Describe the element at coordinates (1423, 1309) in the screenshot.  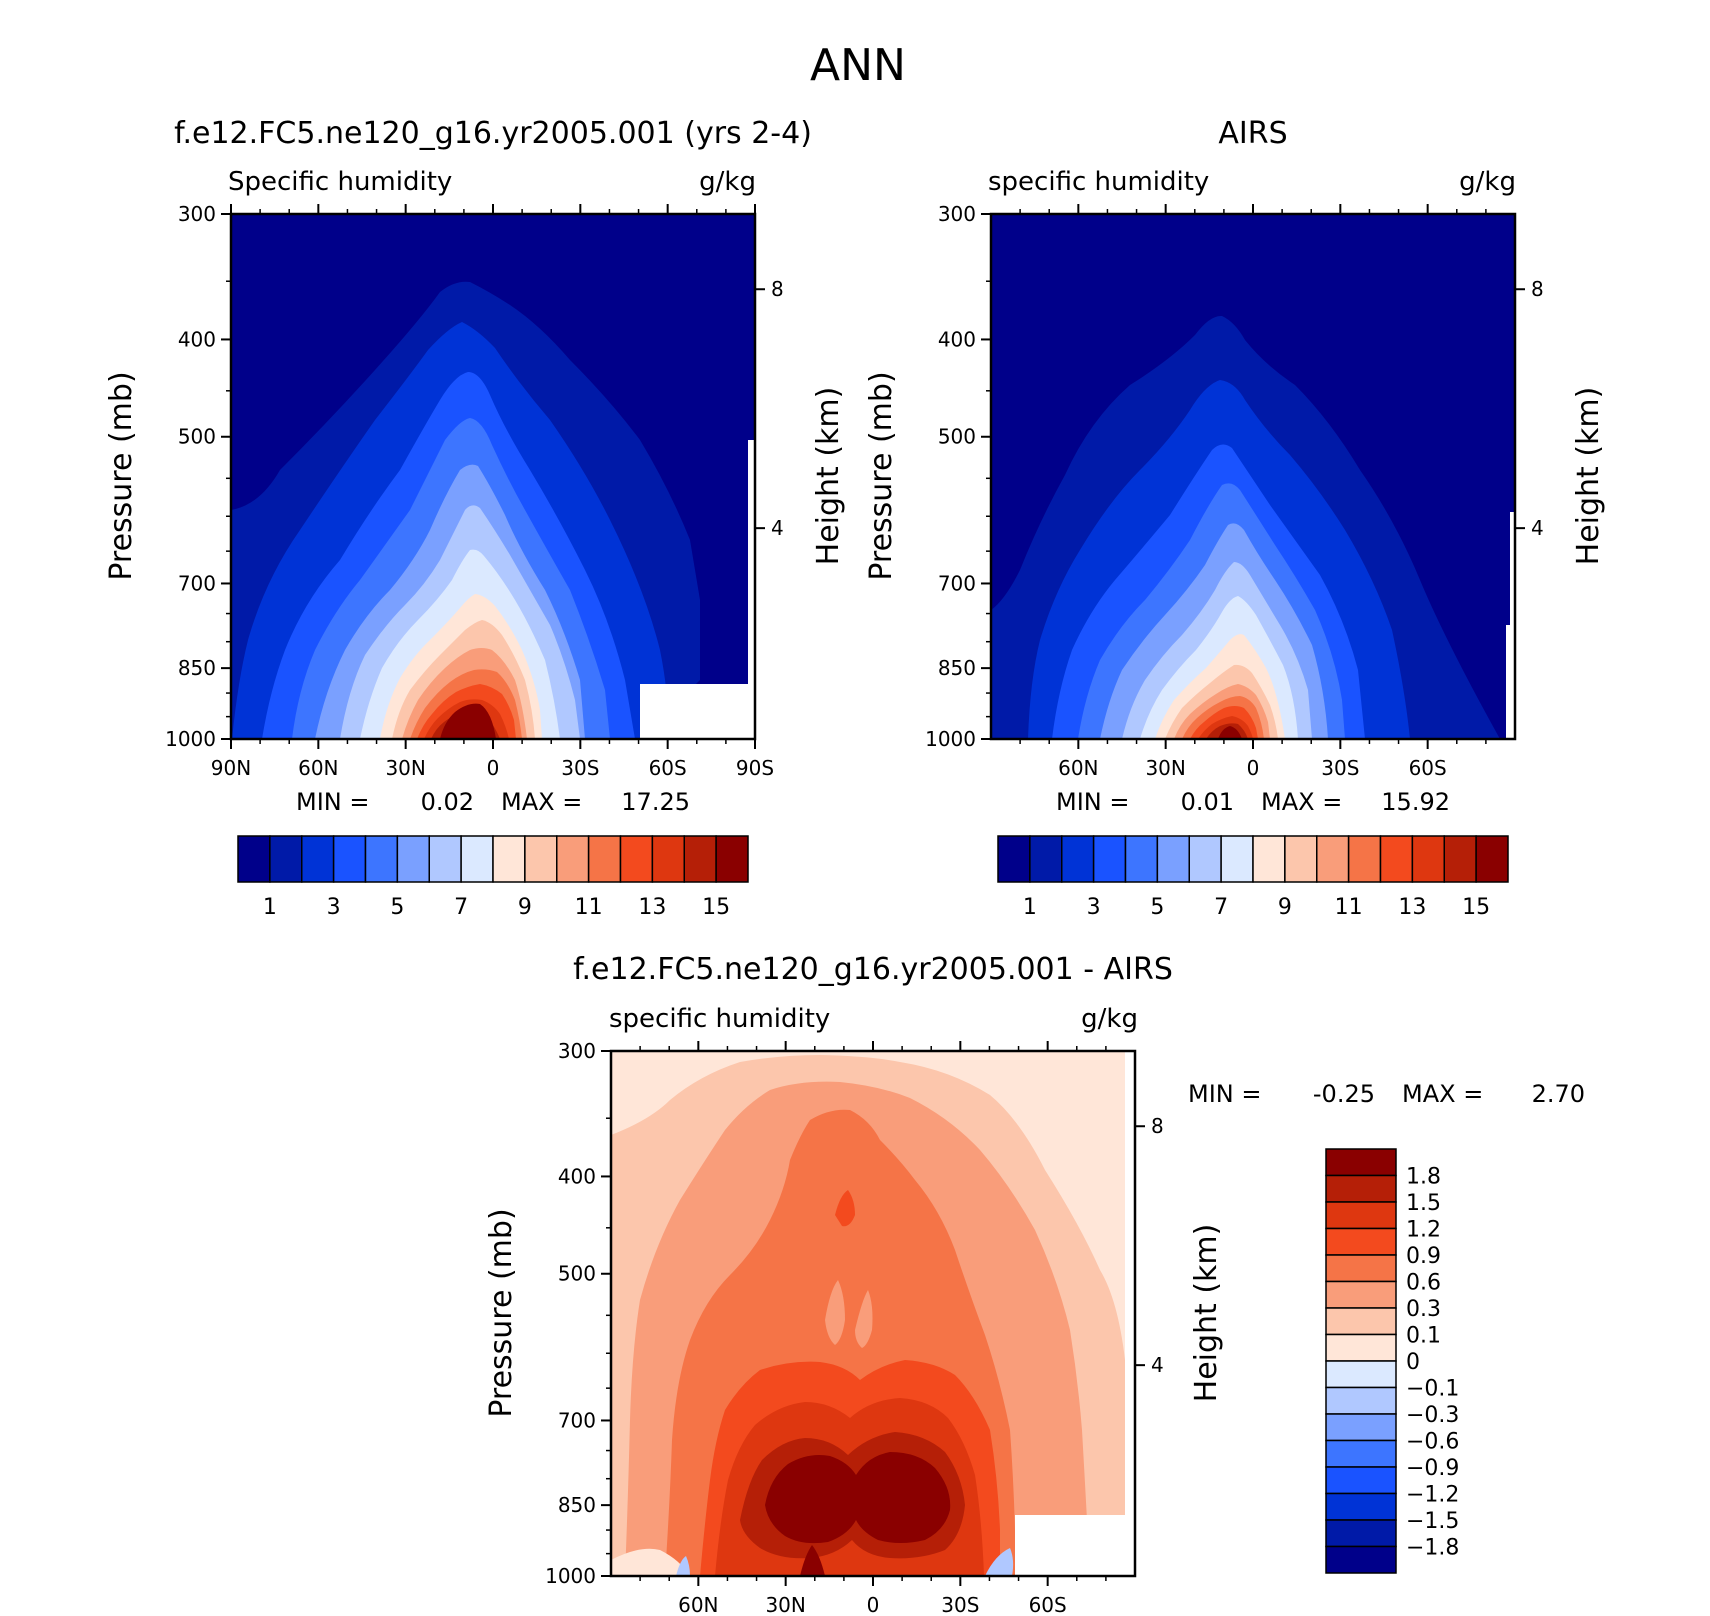
I see `colorbar-label: 0.3` at that location.